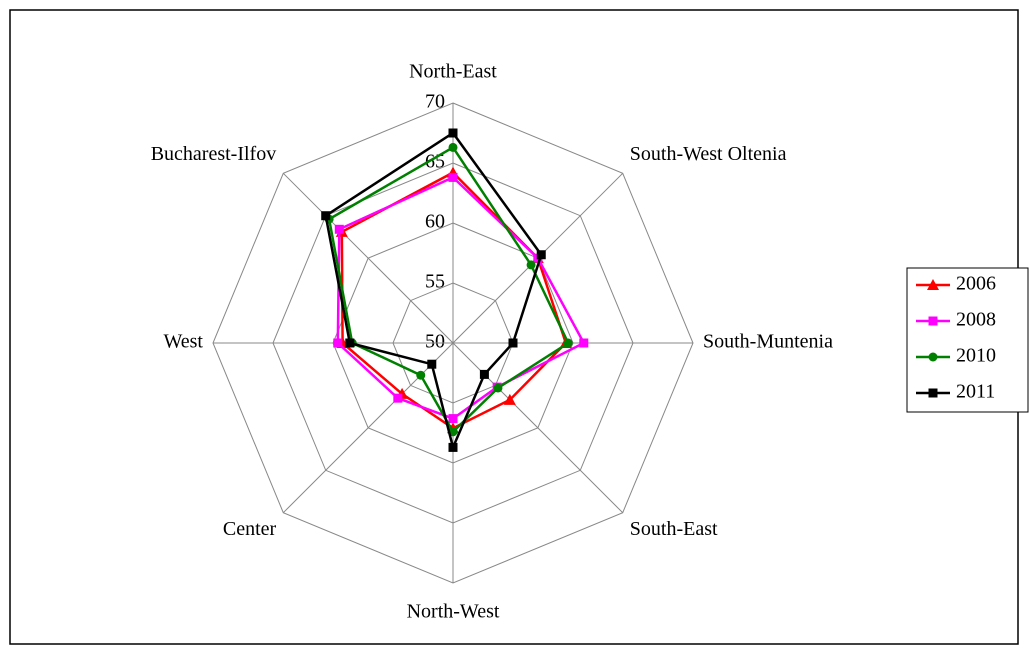 The width and height of the screenshot is (1029, 654). Describe the element at coordinates (975, 392) in the screenshot. I see `legend-label: 2011` at that location.